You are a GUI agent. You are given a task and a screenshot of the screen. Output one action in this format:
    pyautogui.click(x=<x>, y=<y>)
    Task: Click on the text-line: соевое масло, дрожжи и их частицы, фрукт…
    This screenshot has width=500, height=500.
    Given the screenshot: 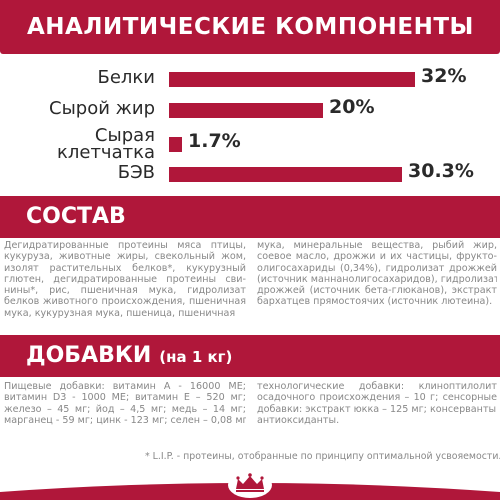 What is the action you would take?
    pyautogui.click(x=377, y=257)
    